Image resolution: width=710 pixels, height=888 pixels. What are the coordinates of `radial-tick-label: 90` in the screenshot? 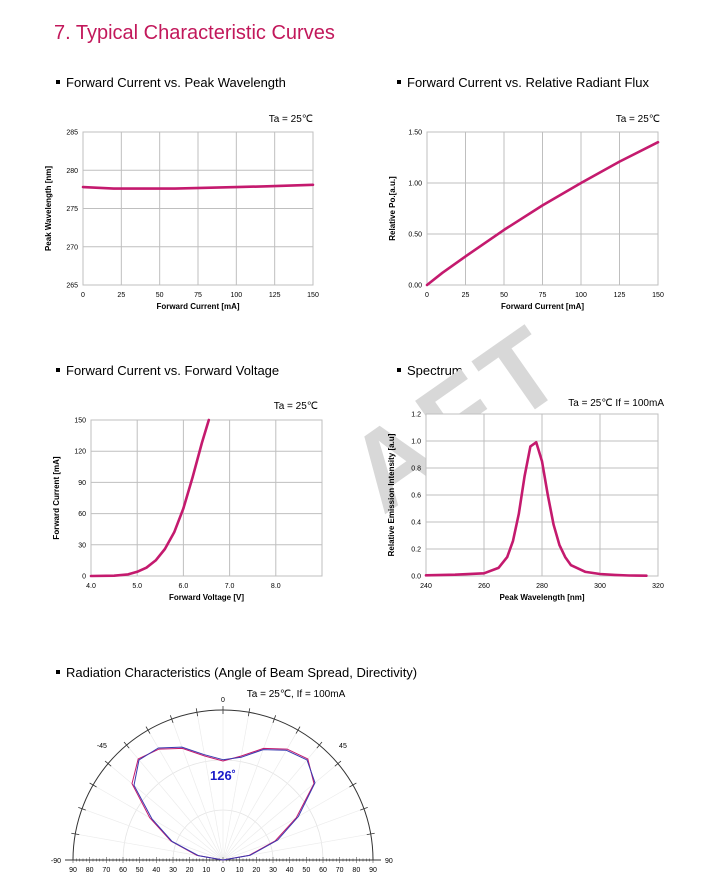 It's located at (373, 870).